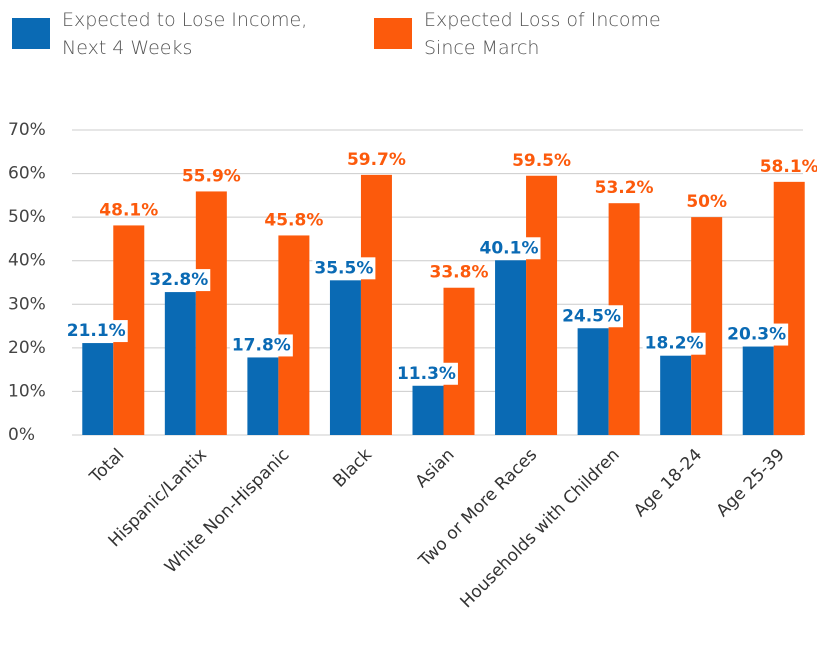  What do you see at coordinates (541, 161) in the screenshot?
I see `data-label: 59.5%` at bounding box center [541, 161].